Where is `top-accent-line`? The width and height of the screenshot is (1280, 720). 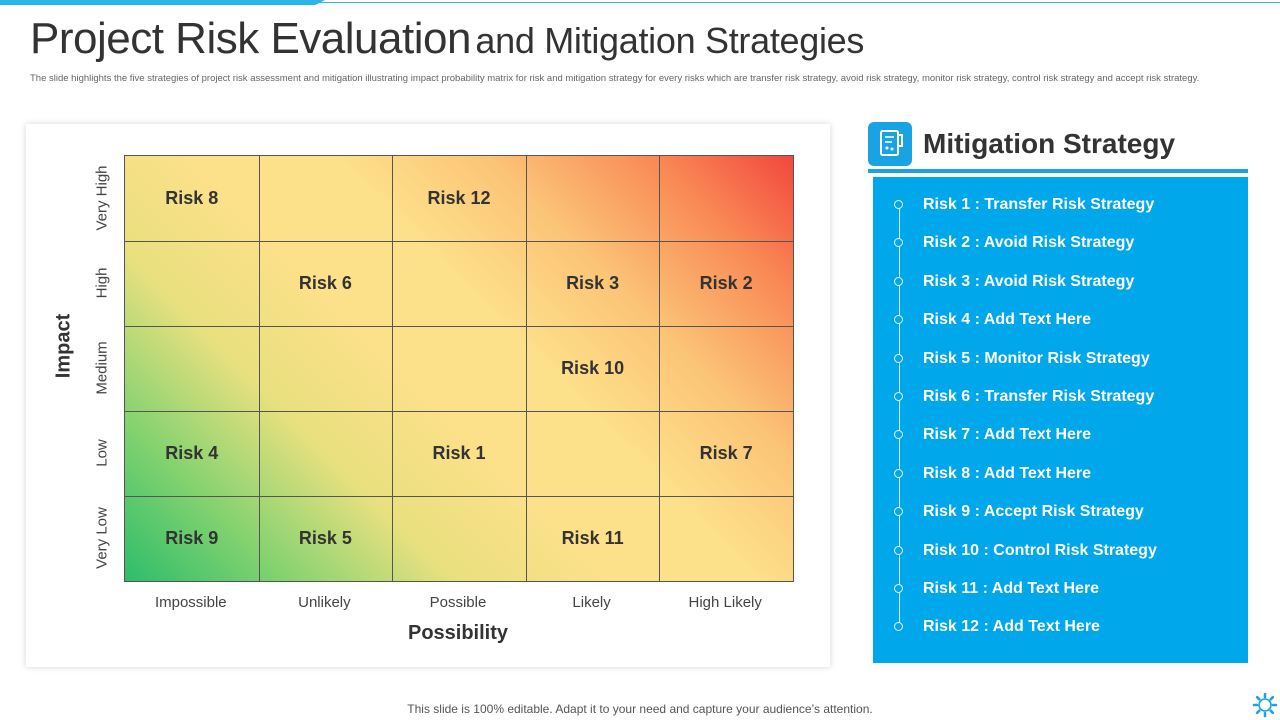
top-accent-line is located at coordinates (640, 2).